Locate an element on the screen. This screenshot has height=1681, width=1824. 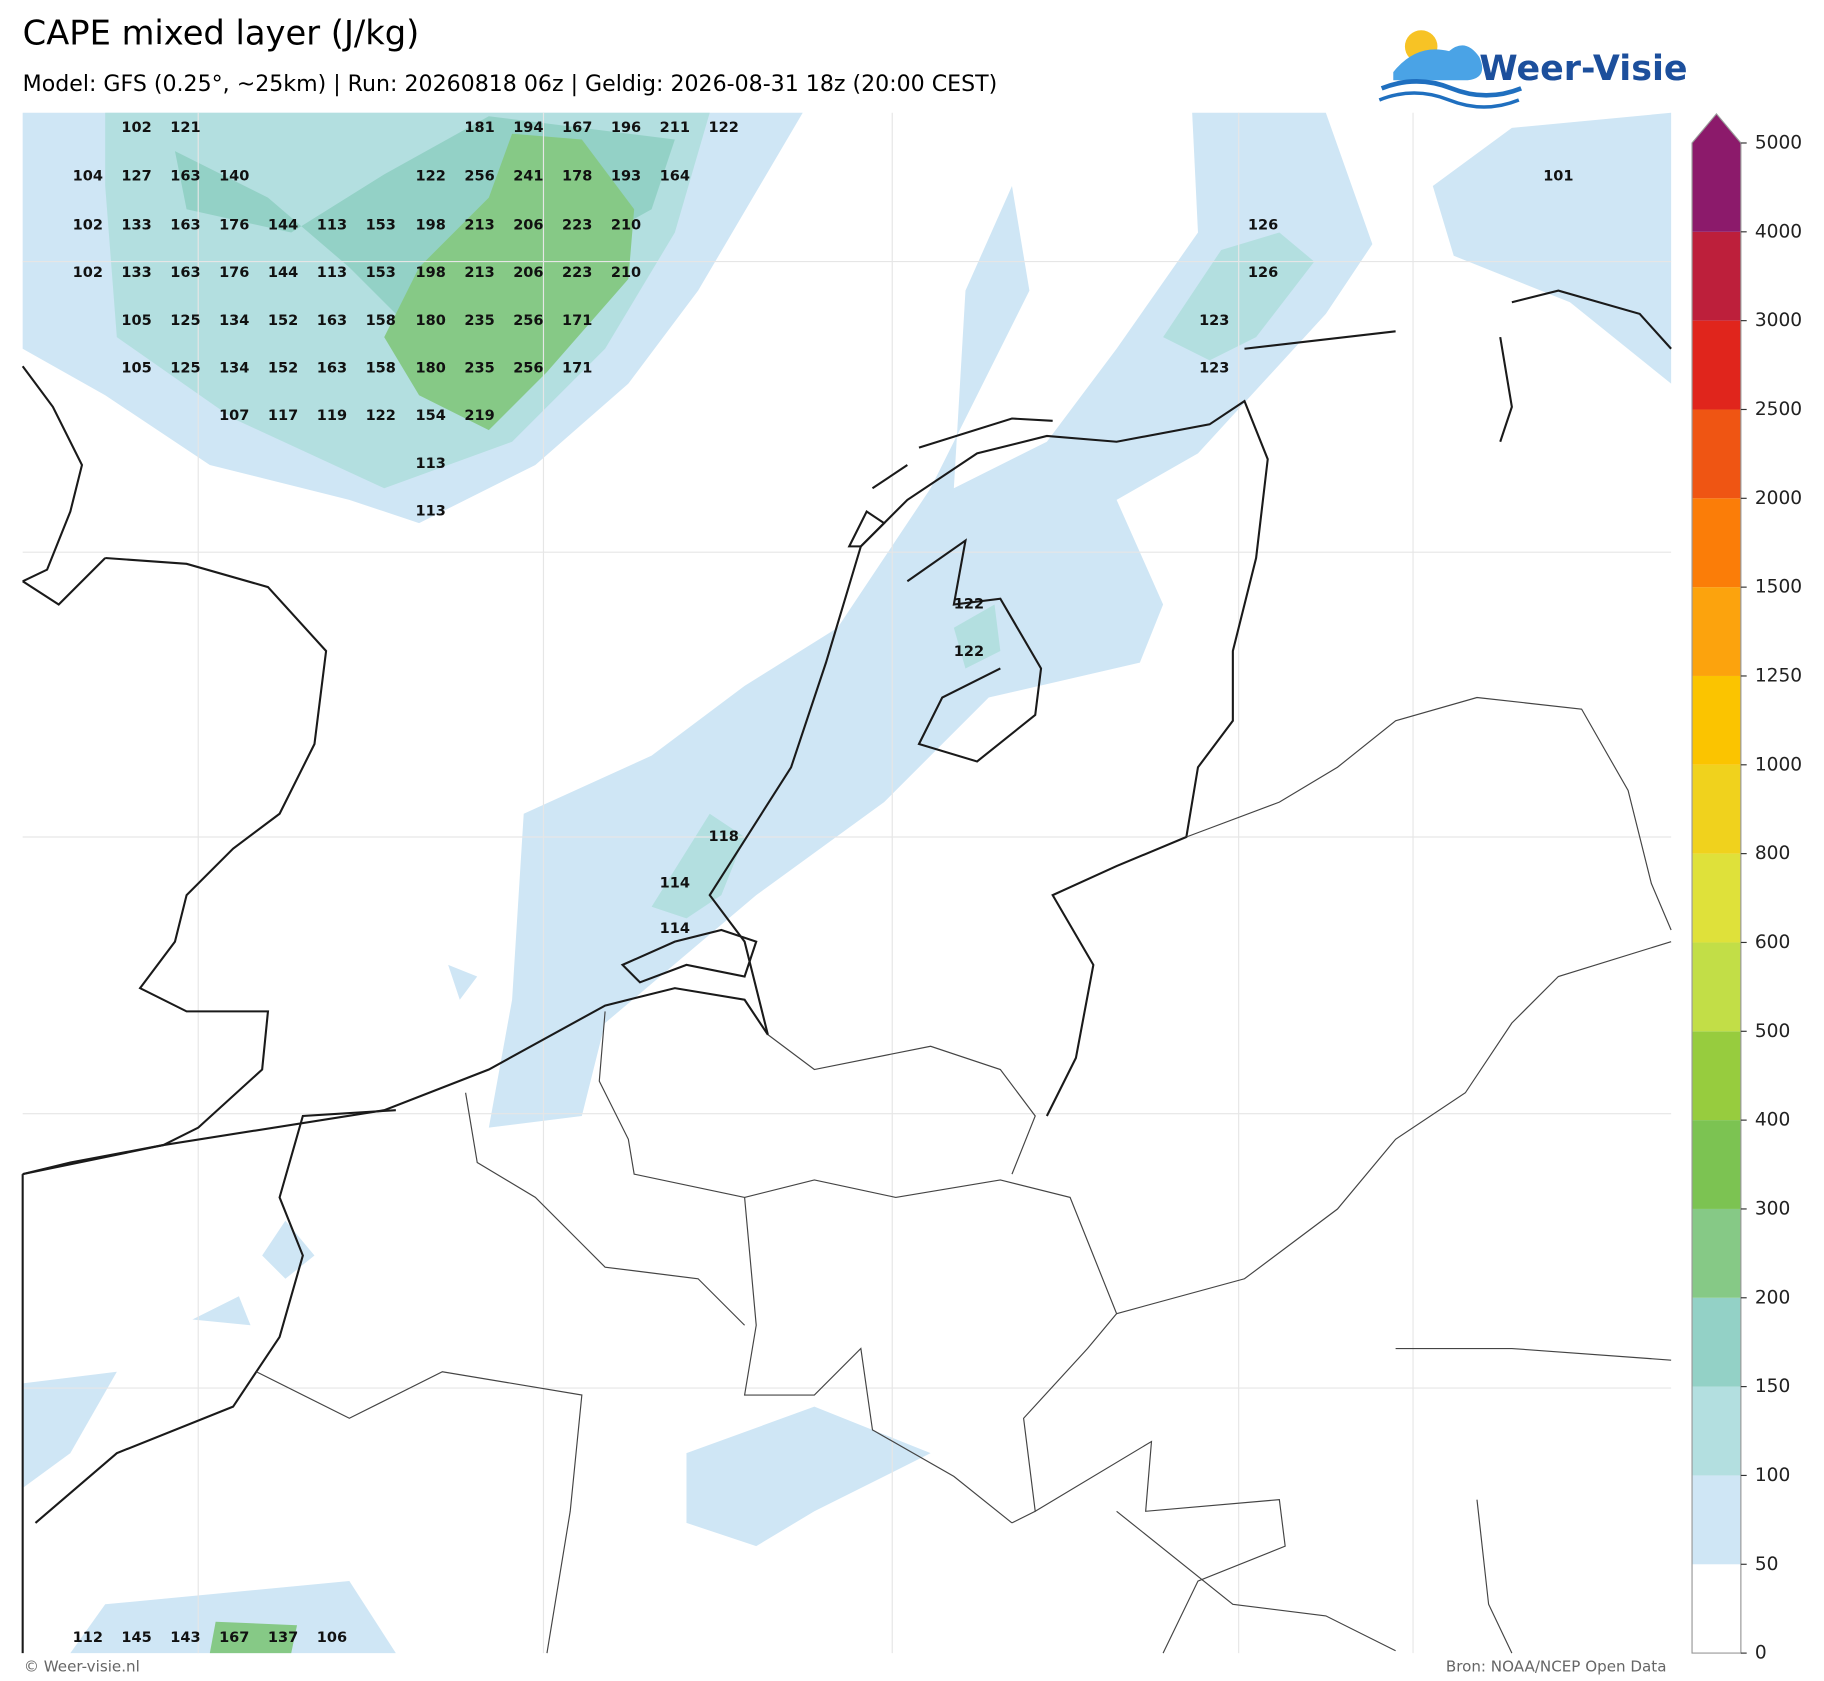
cape-label: 145 is located at coordinates (136, 1638).